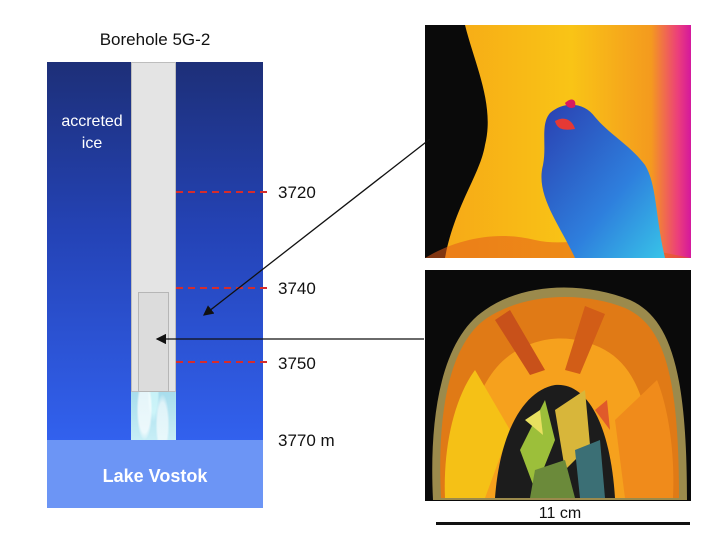  I want to click on scale-bar, so click(563, 523).